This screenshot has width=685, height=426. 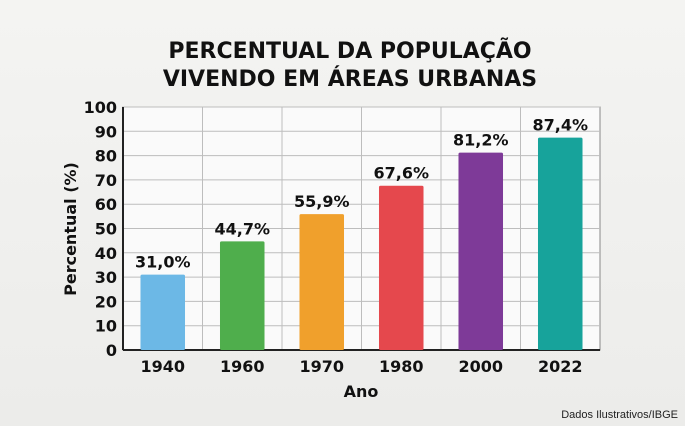 I want to click on y-tick-label: 90, so click(x=106, y=131).